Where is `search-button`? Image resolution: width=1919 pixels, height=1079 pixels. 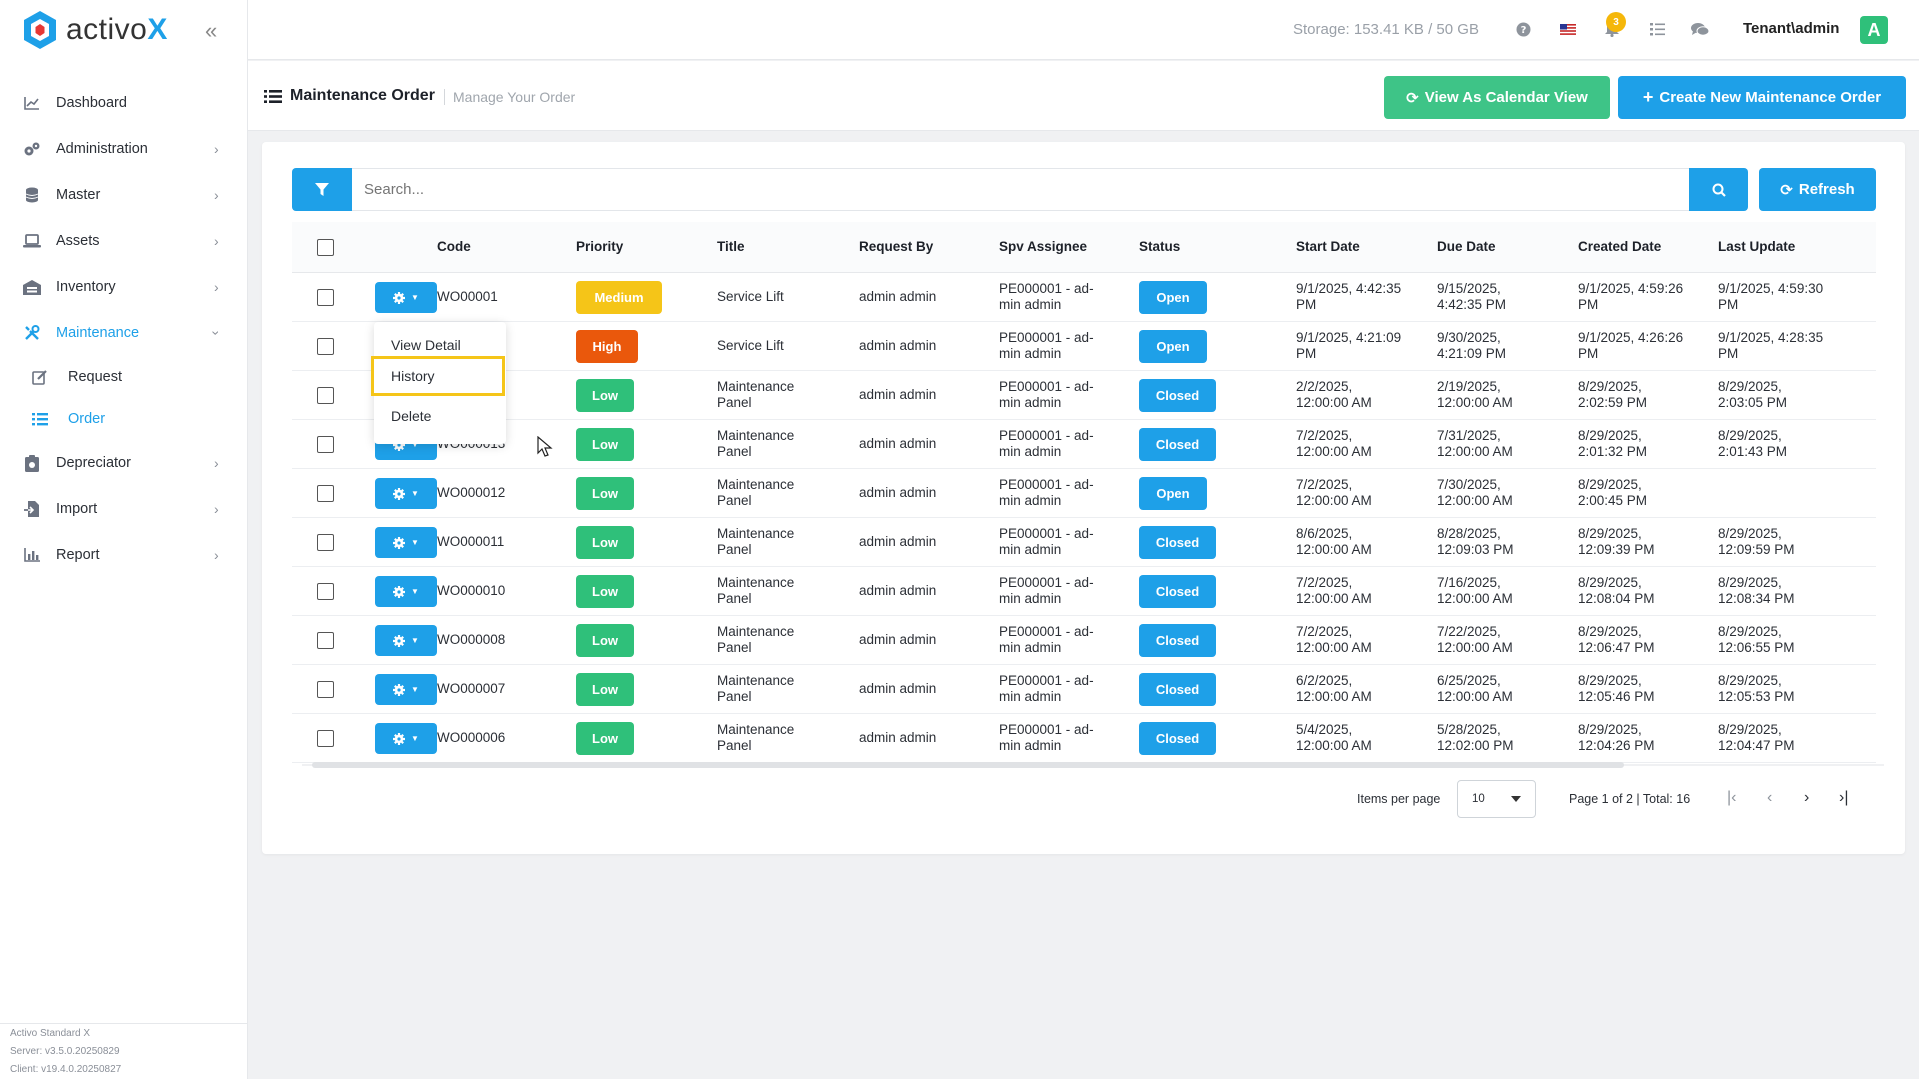
search-button is located at coordinates (1718, 189).